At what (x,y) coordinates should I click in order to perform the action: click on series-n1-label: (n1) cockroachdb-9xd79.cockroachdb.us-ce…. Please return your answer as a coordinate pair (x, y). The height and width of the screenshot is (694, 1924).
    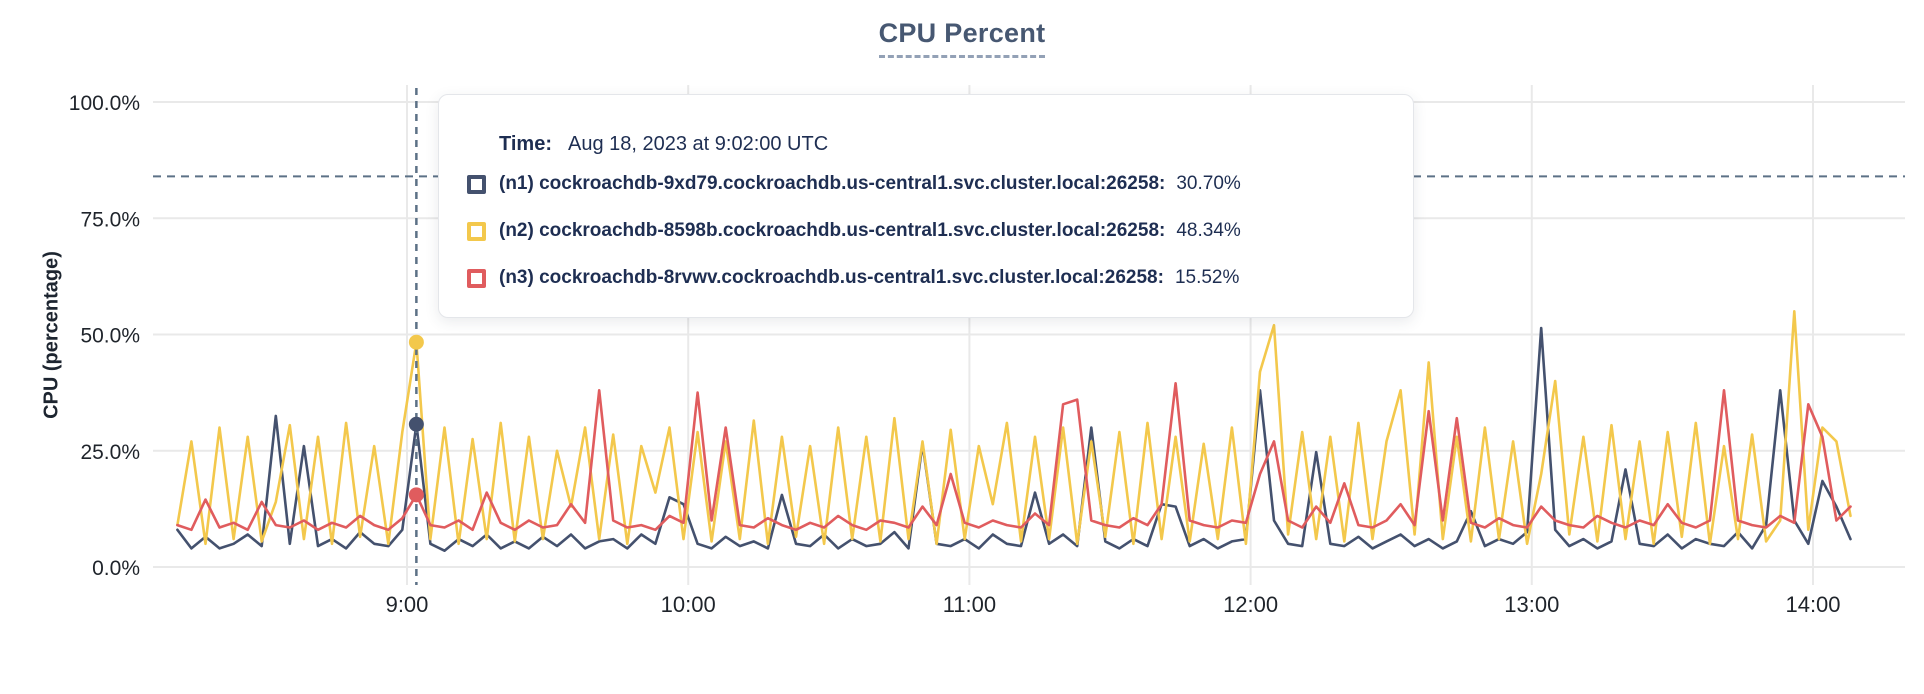
    Looking at the image, I should click on (832, 183).